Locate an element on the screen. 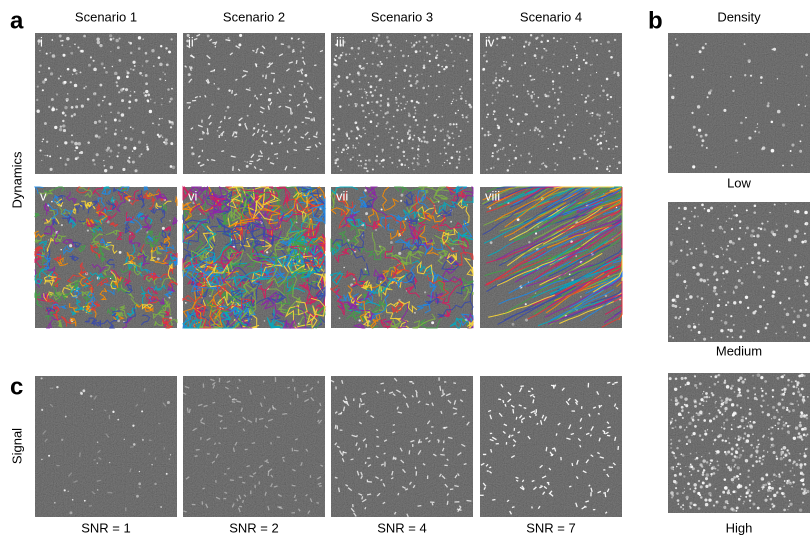 The width and height of the screenshot is (810, 545). column-title: Scenario 3 is located at coordinates (402, 16).